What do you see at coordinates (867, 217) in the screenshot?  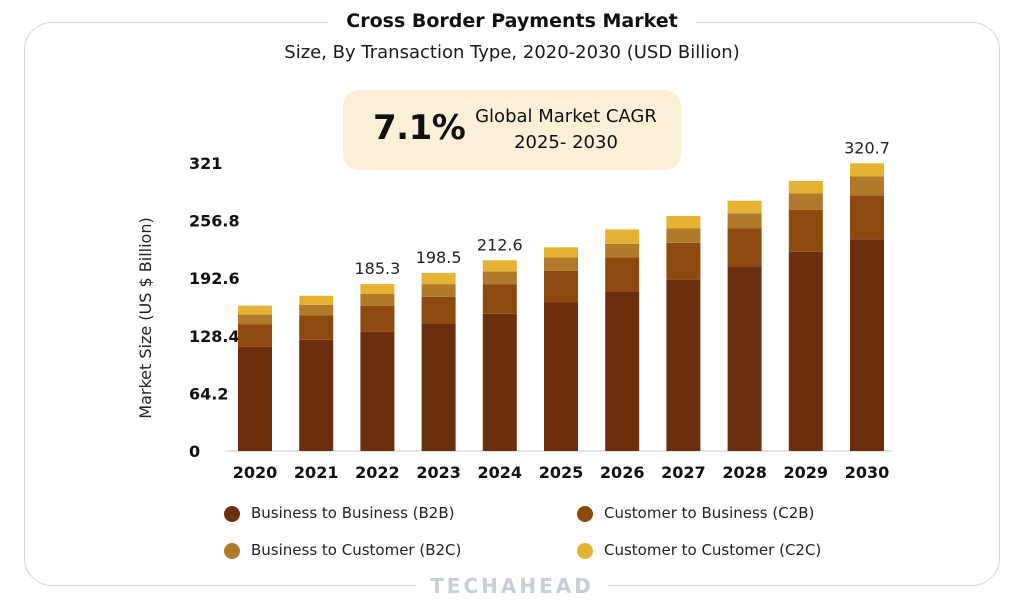 I see `bar-segment-2030-s1` at bounding box center [867, 217].